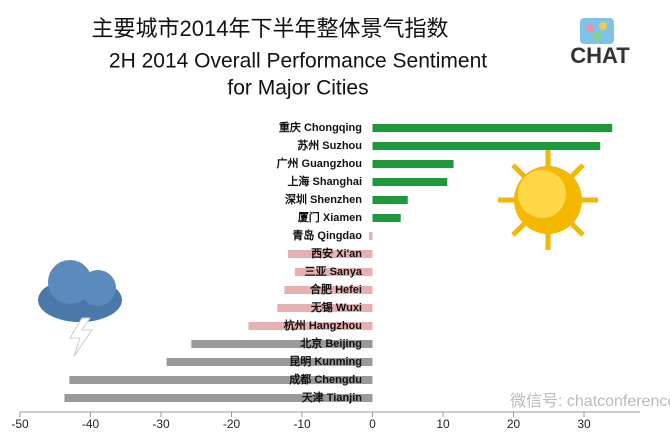 The height and width of the screenshot is (444, 670). What do you see at coordinates (323, 199) in the screenshot?
I see `y-tick-label: 深圳 Shenzhen` at bounding box center [323, 199].